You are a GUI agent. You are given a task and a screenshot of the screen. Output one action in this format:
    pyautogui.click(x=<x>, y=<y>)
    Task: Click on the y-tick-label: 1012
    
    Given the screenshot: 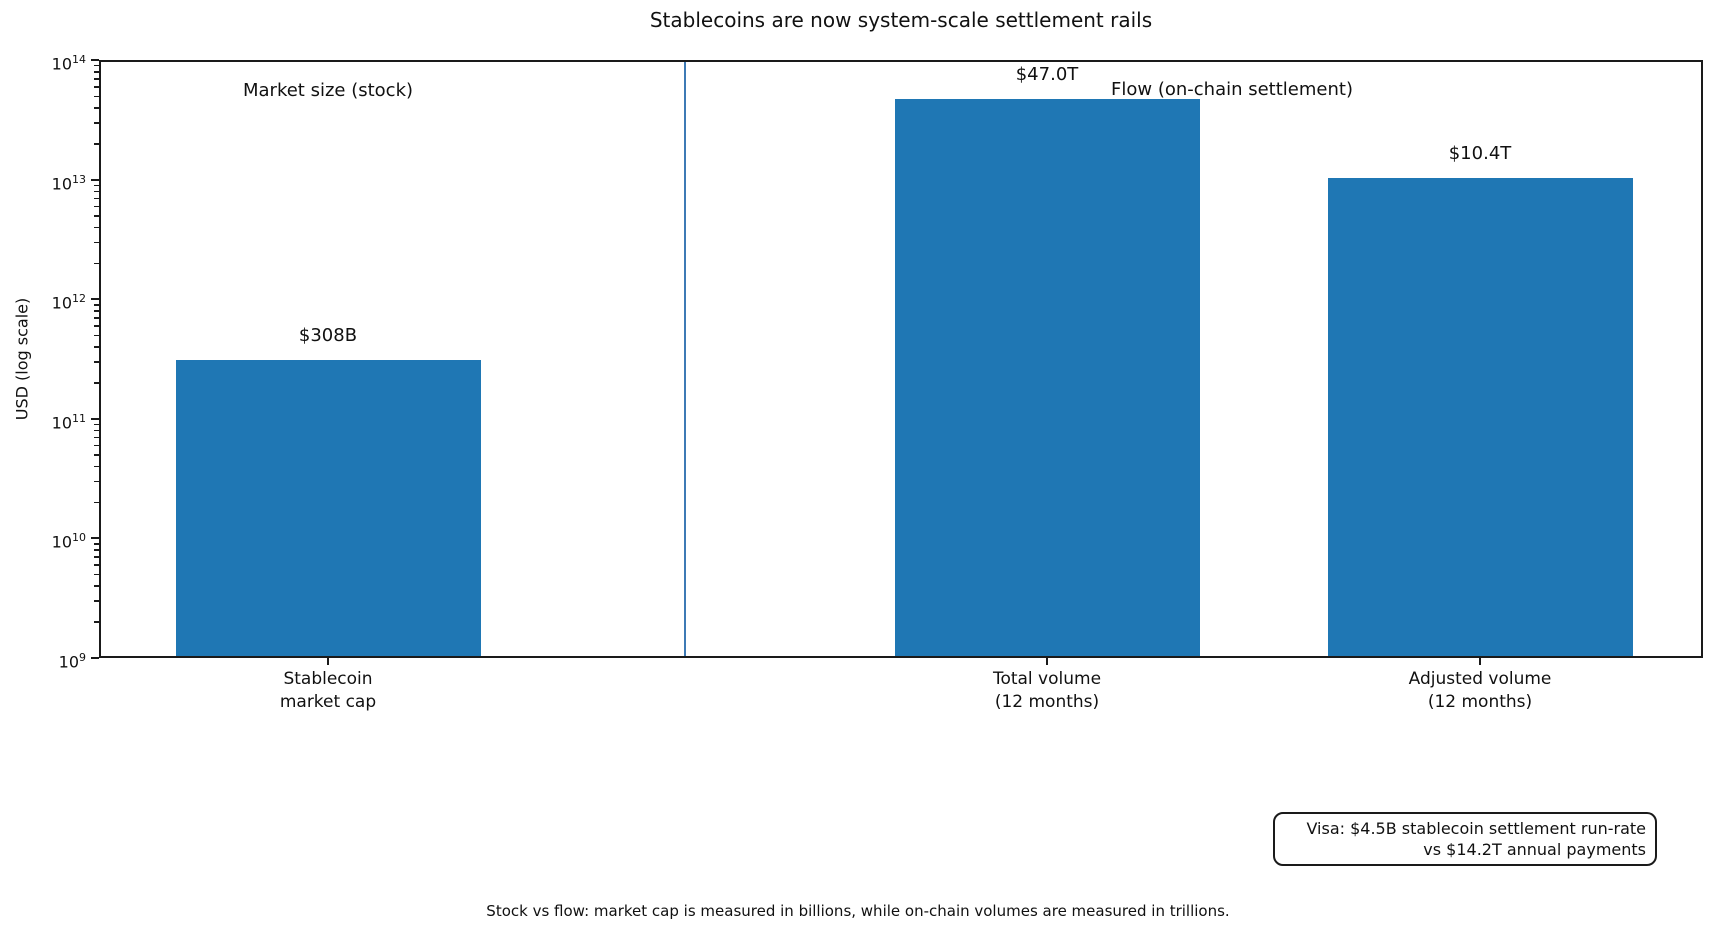 What is the action you would take?
    pyautogui.click(x=68, y=302)
    